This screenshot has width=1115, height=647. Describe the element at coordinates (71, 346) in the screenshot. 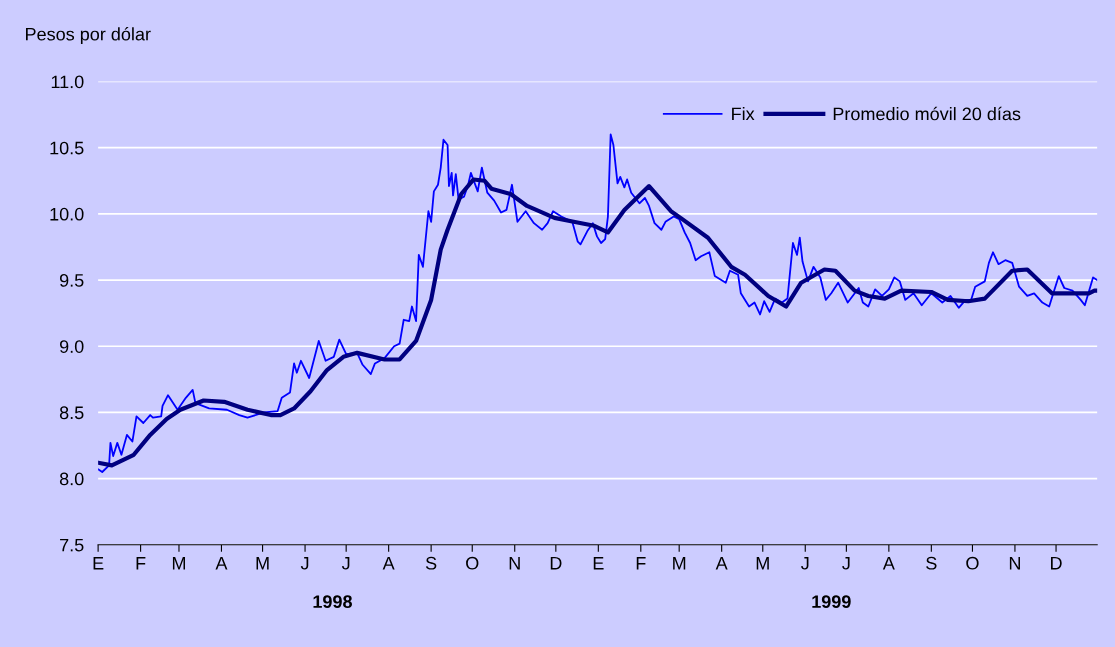

I see `y-tick-label: 9.0` at that location.